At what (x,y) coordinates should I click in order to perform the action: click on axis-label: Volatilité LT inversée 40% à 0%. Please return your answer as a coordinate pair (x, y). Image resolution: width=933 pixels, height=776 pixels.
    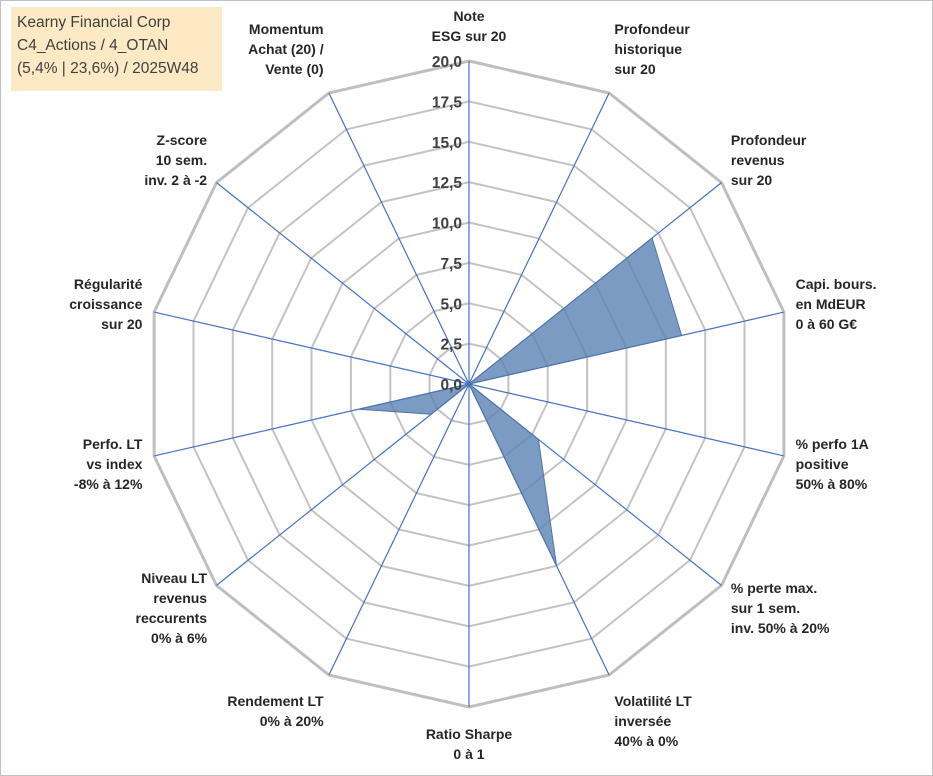
    Looking at the image, I should click on (653, 721).